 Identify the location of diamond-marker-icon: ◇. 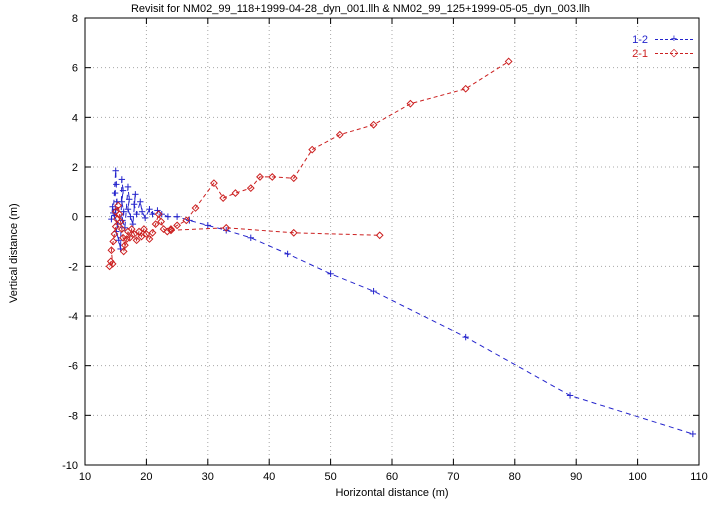
(674, 53).